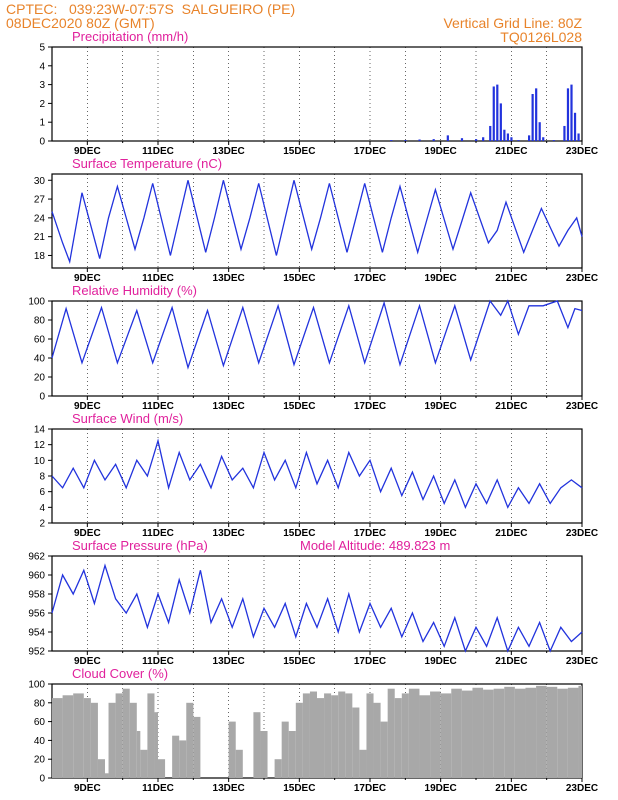 The height and width of the screenshot is (800, 618). Describe the element at coordinates (40, 218) in the screenshot. I see `y-tick-label: 24` at that location.